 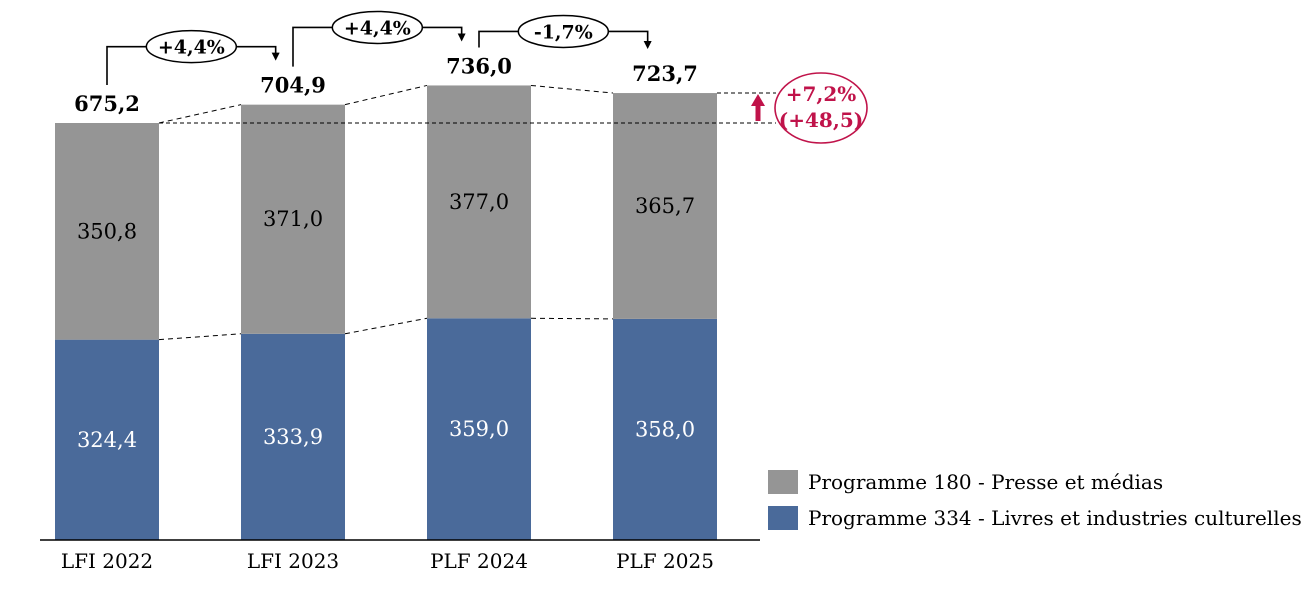 I want to click on total-value-label: 675,2, so click(x=107, y=103).